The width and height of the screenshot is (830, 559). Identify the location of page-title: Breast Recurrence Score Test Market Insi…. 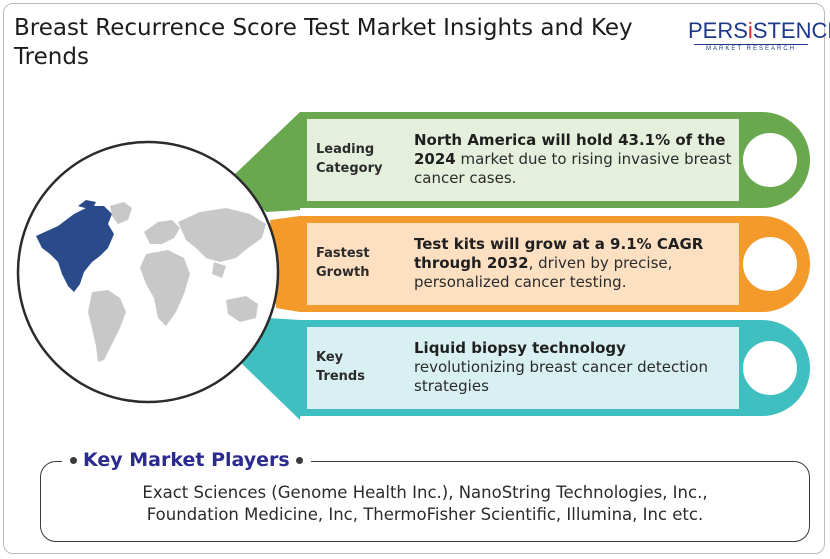
(323, 42).